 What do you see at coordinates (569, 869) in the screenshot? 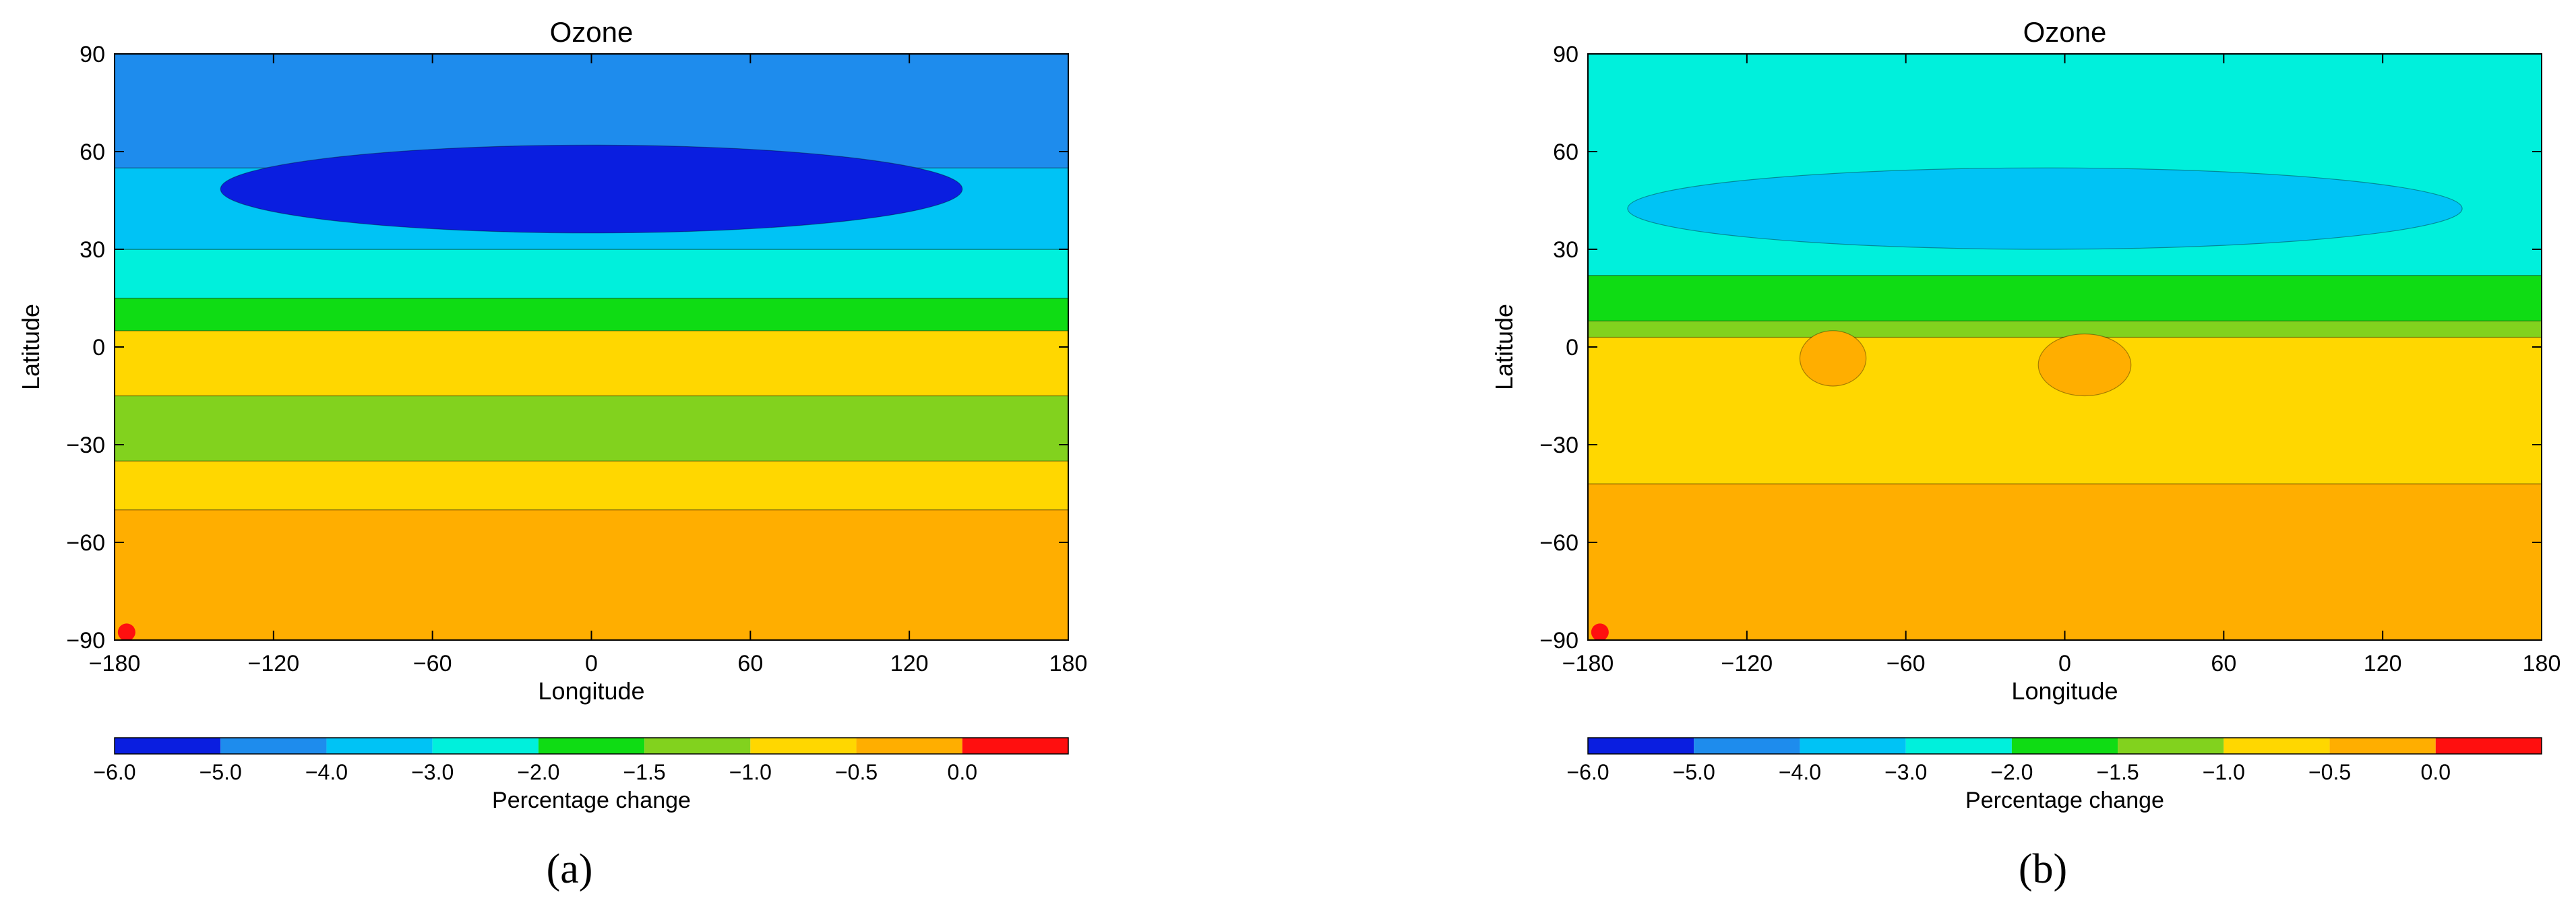
I see `panel-label-a: (a)` at bounding box center [569, 869].